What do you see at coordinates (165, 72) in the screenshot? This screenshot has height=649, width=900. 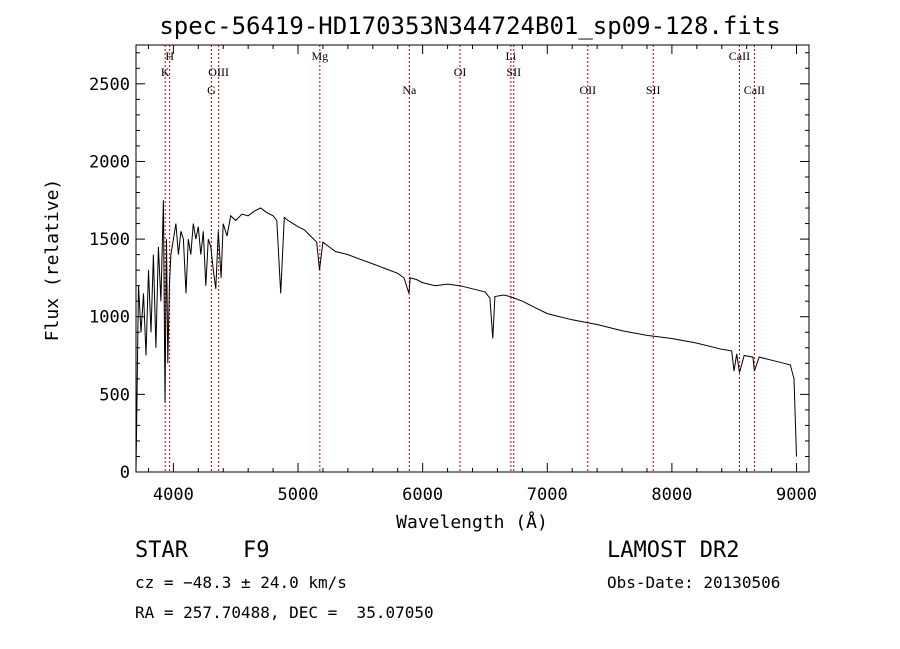 I see `line-marker-label: K` at bounding box center [165, 72].